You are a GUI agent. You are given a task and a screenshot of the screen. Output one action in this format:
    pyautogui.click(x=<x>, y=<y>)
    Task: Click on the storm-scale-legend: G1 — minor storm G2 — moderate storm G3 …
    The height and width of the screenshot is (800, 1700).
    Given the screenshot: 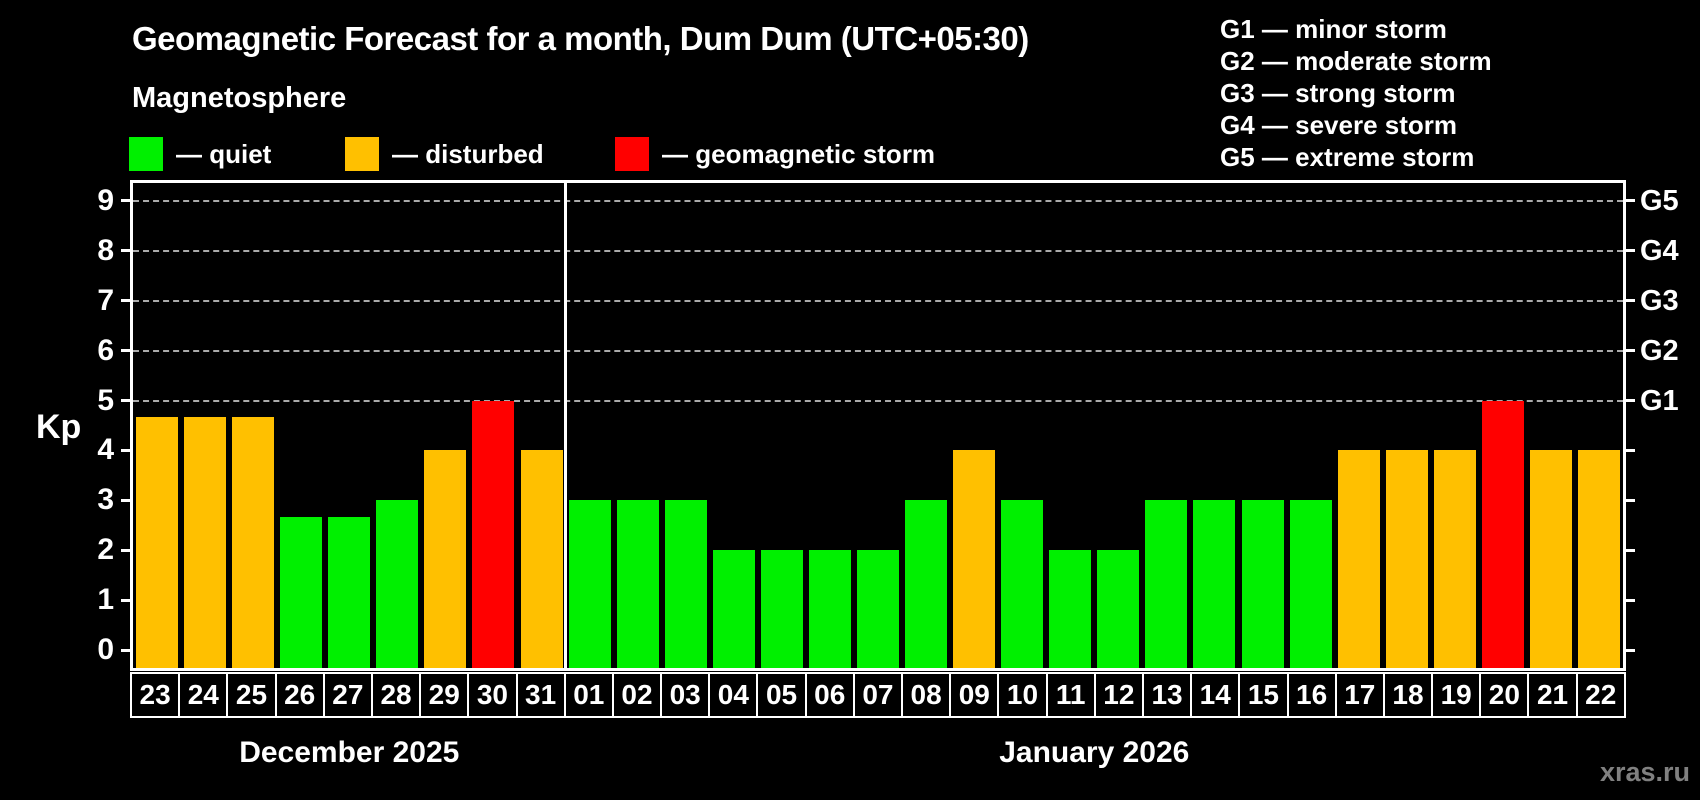 What is the action you would take?
    pyautogui.click(x=1356, y=93)
    